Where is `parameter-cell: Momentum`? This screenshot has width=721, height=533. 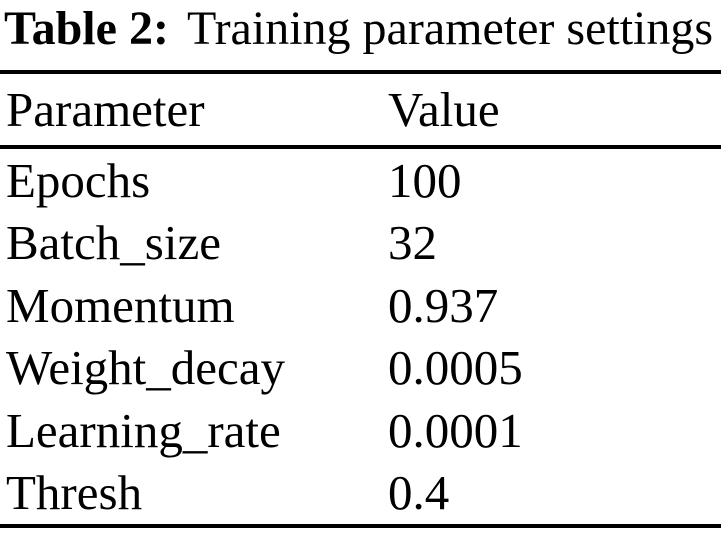
parameter-cell: Momentum is located at coordinates (120, 305).